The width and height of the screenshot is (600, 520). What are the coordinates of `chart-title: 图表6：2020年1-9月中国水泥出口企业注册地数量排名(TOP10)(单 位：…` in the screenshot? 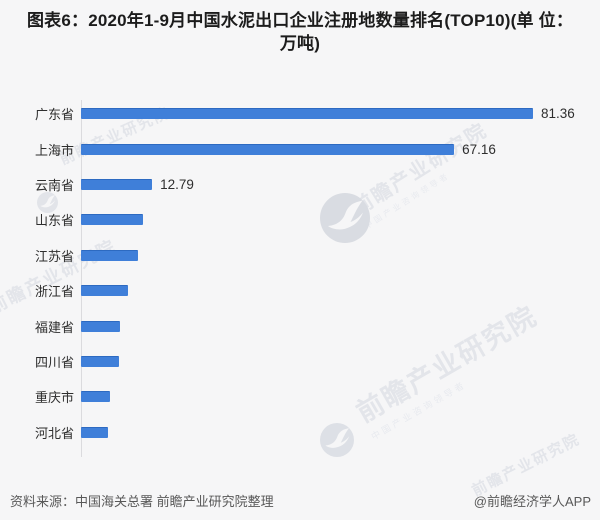 It's located at (300, 32).